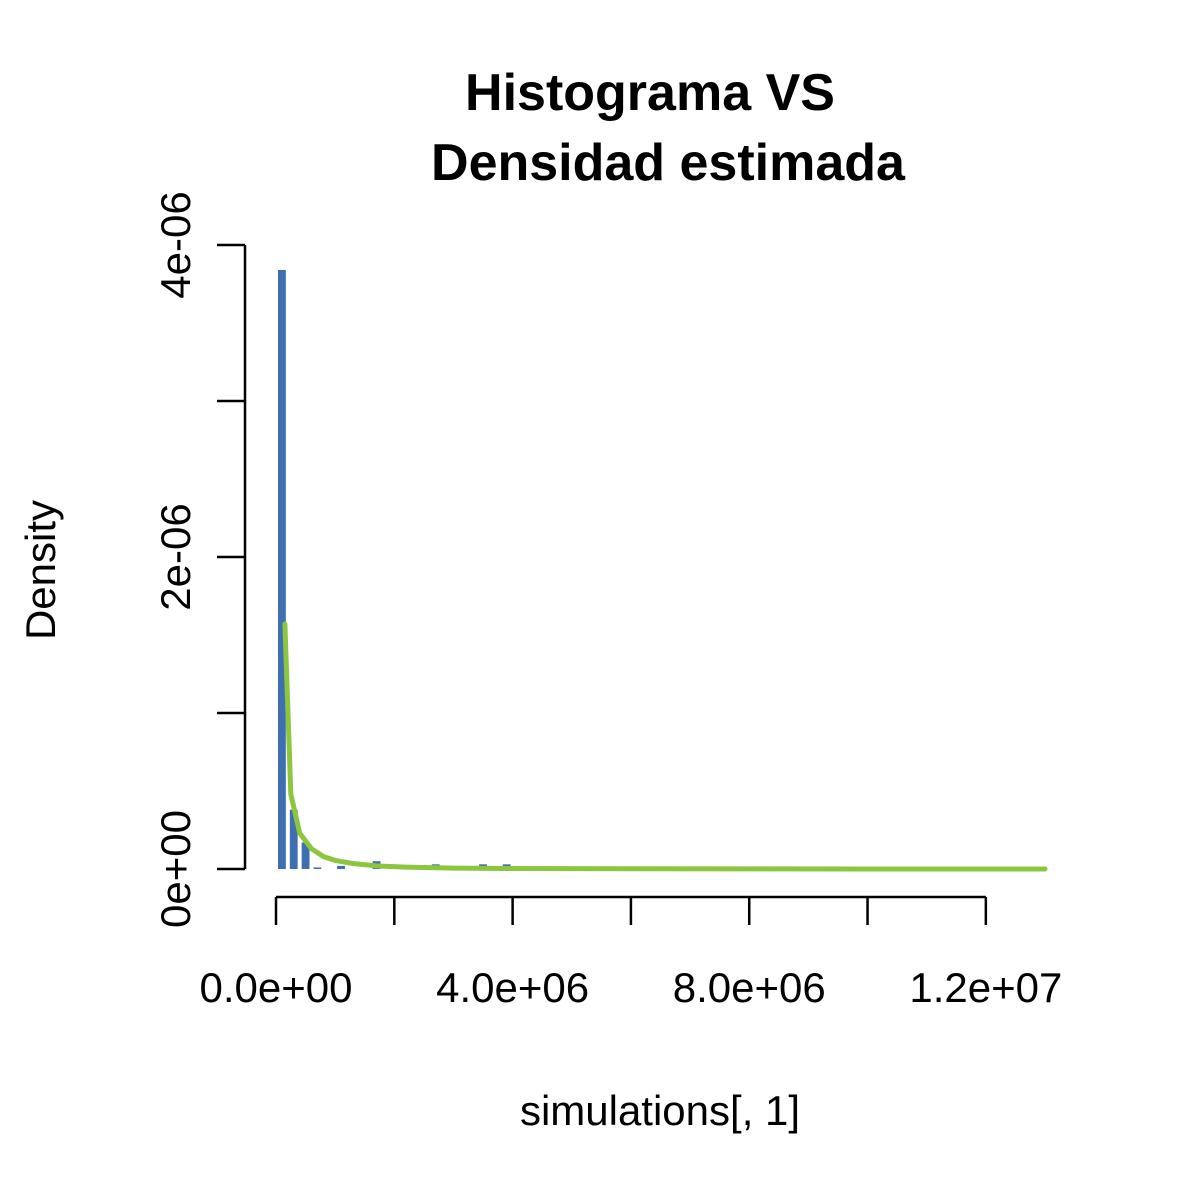  Describe the element at coordinates (199, 559) in the screenshot. I see `y-axis: 0e+00 2e-06 4e-06` at that location.